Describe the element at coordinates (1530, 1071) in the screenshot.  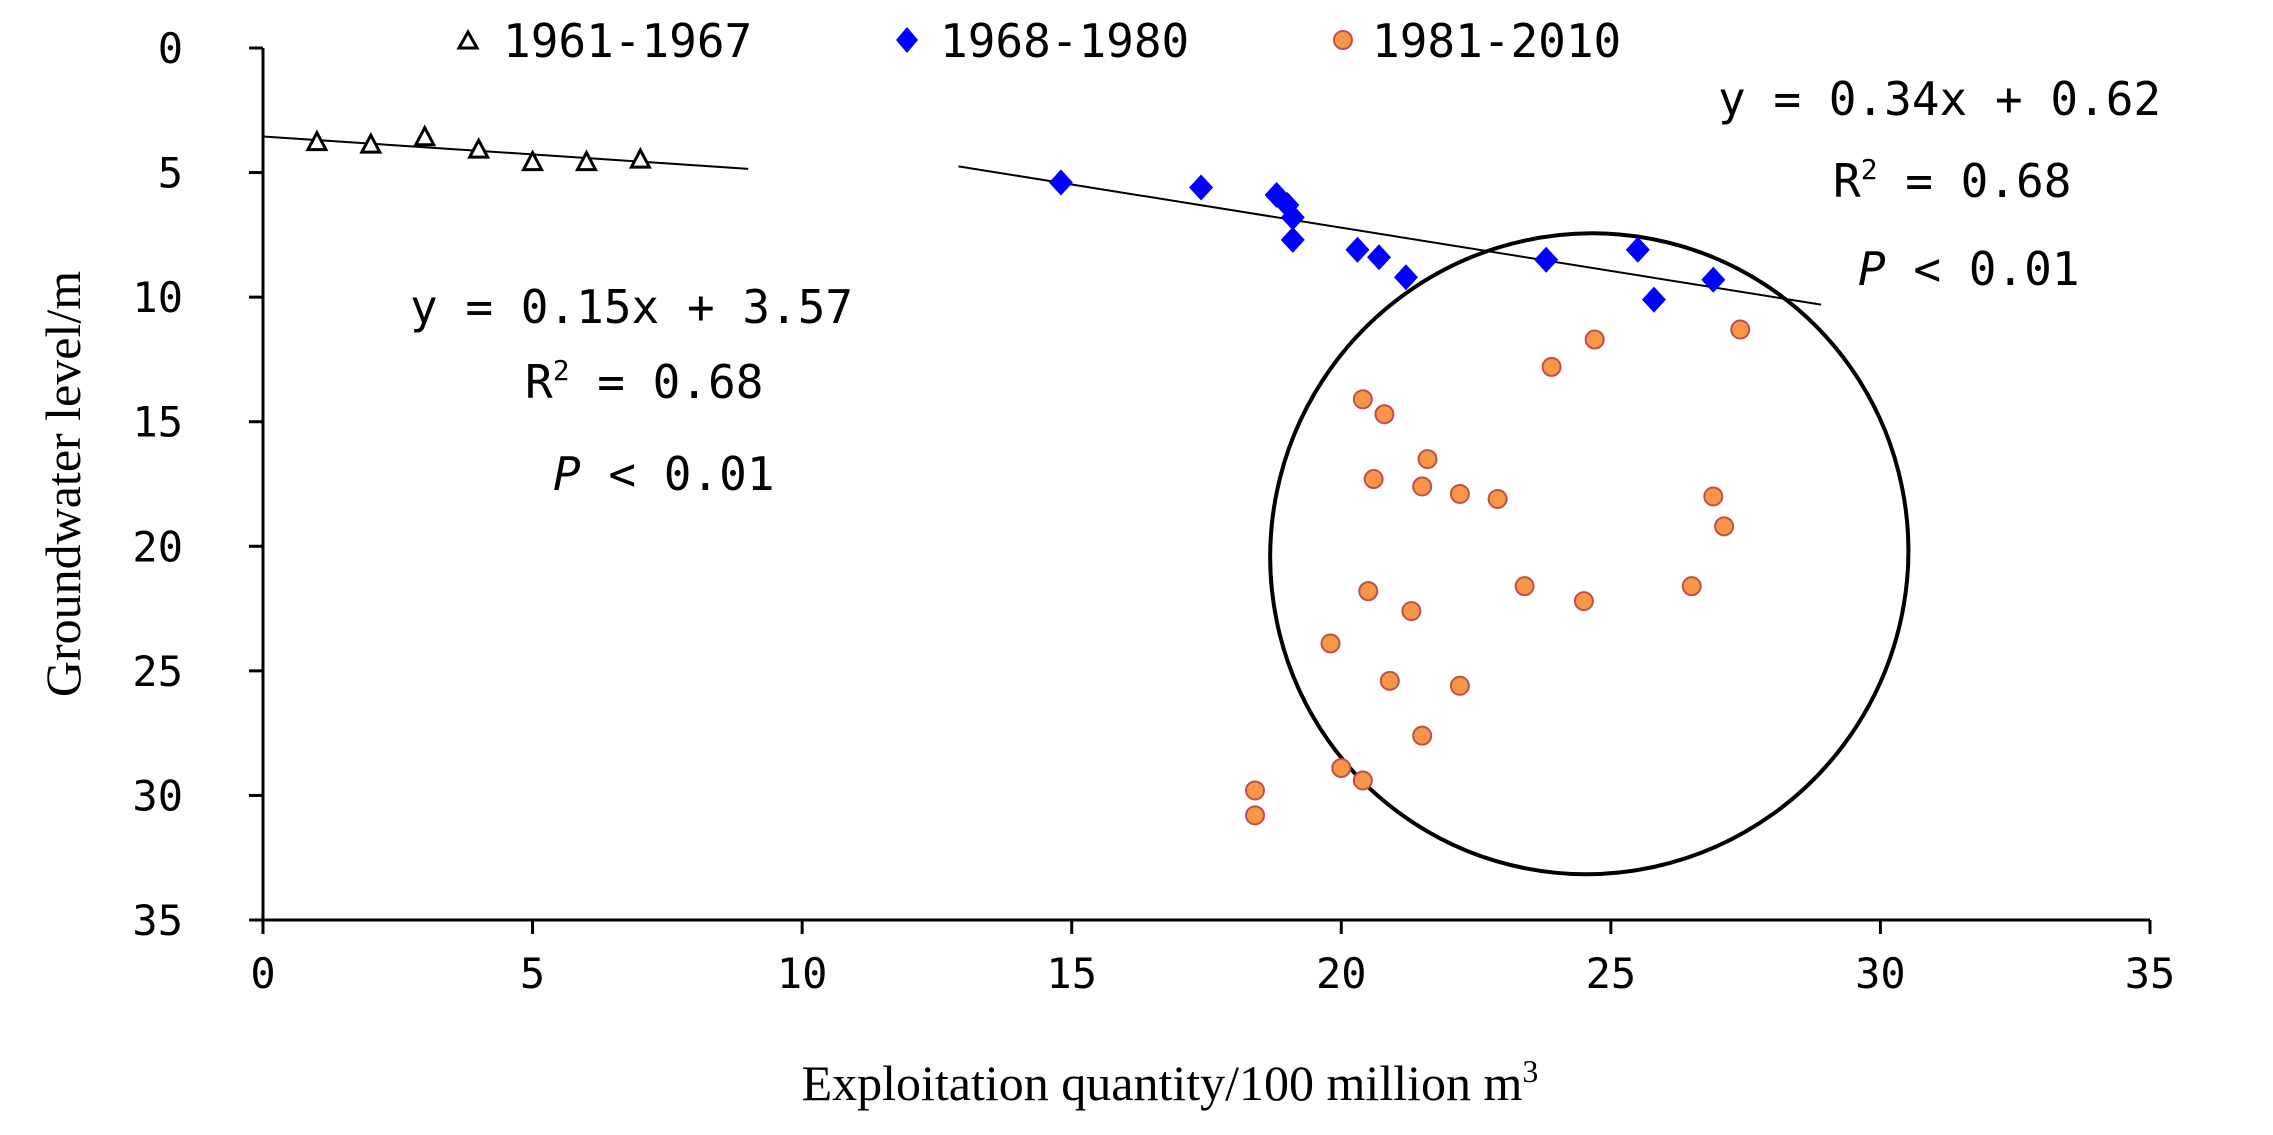
I see `x-axis-title-sup: 3` at that location.